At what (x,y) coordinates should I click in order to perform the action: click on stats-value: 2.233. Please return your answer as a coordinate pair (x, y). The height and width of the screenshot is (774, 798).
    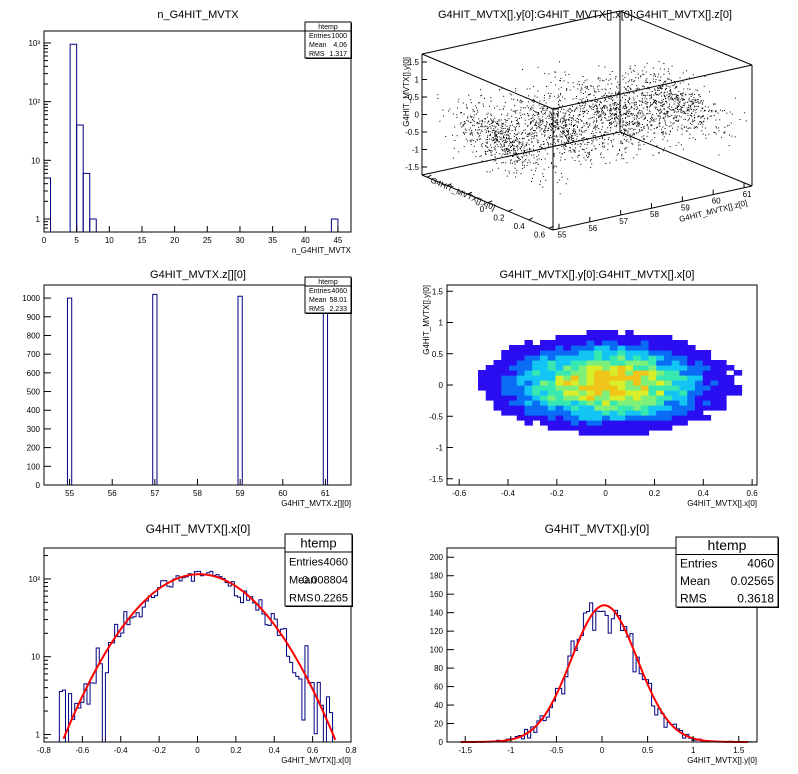
    Looking at the image, I should click on (338, 309).